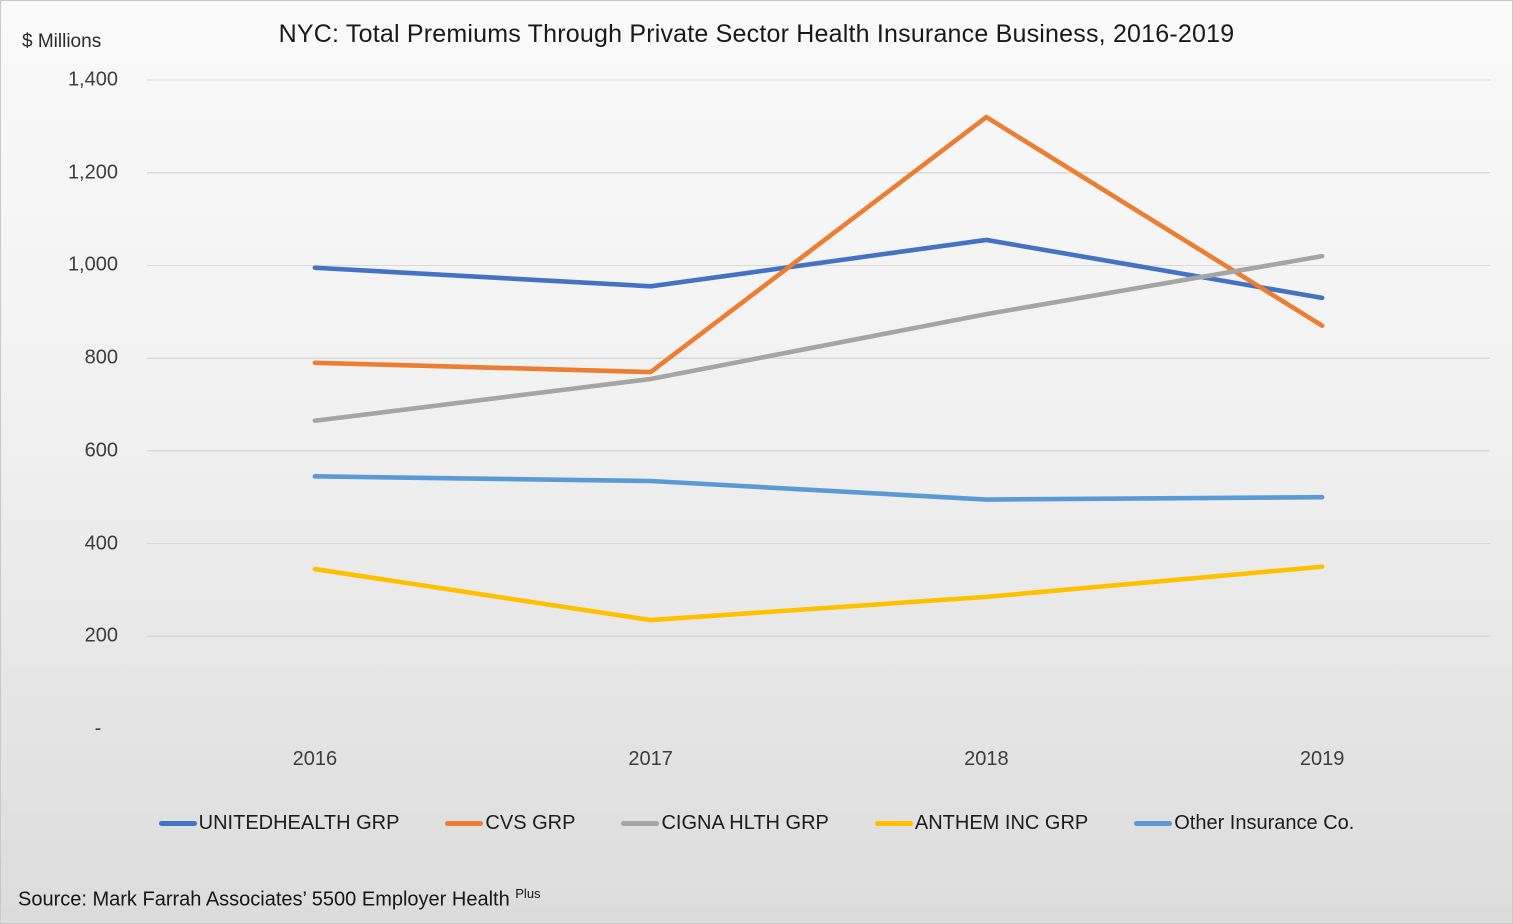 Image resolution: width=1513 pixels, height=924 pixels. I want to click on series-line-unitedhealth-grp, so click(818, 269).